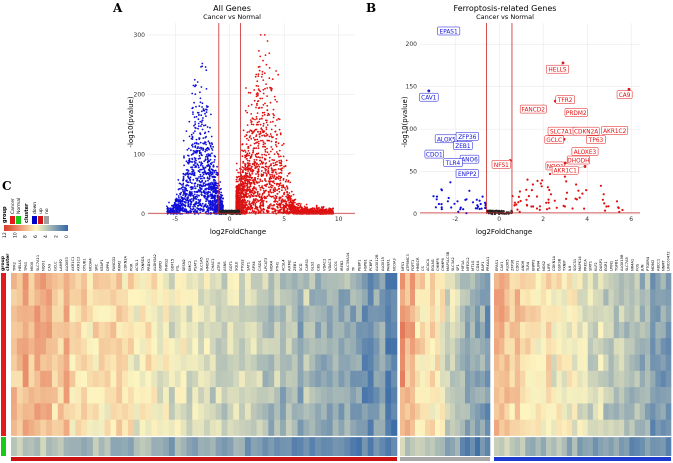  Describe the element at coordinates (448, 261) in the screenshot. I see `column-label: MAP1LC3B` at that location.